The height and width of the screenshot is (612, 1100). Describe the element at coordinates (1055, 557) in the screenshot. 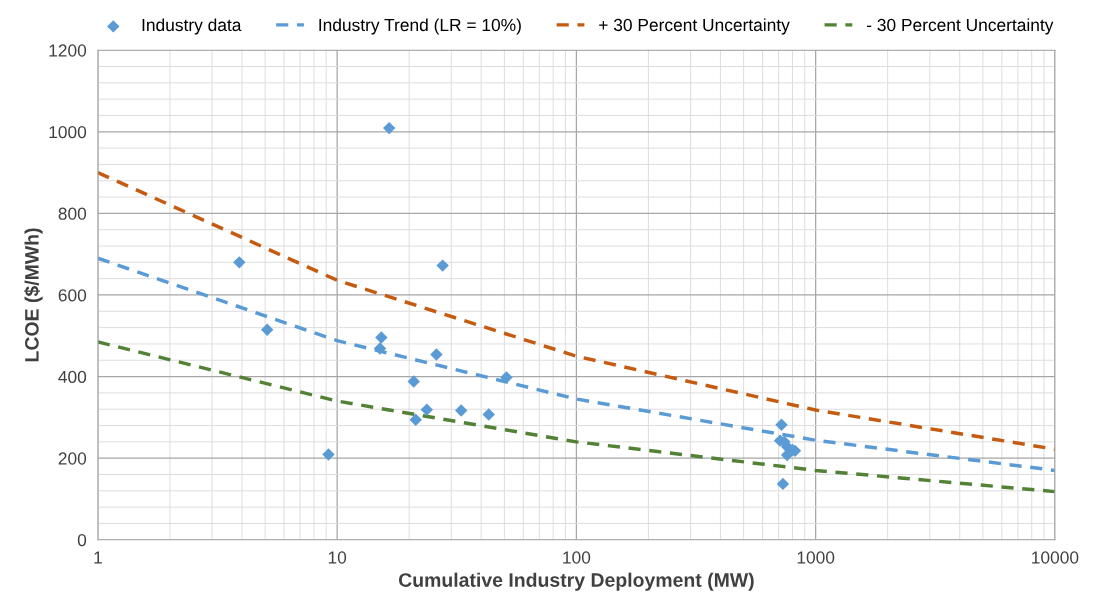

I see `x-tick-label: 10000` at that location.